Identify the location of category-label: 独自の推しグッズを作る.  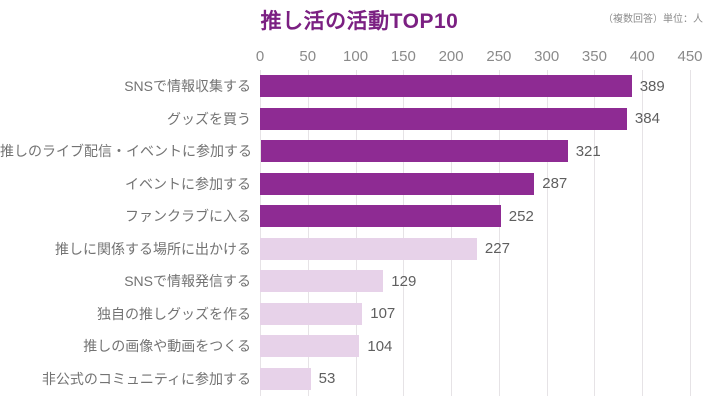
(174, 313).